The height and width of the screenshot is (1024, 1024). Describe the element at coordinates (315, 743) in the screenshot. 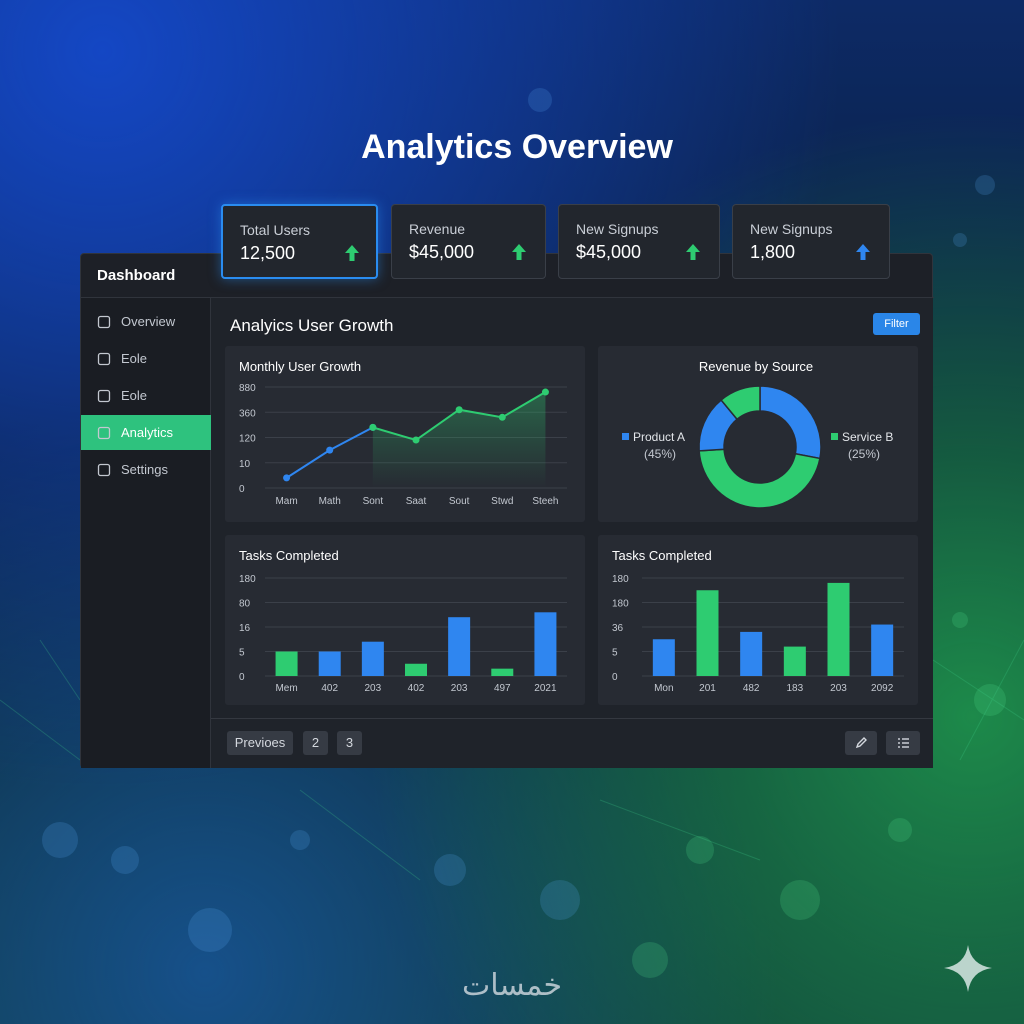

I see `page-button: 2` at that location.